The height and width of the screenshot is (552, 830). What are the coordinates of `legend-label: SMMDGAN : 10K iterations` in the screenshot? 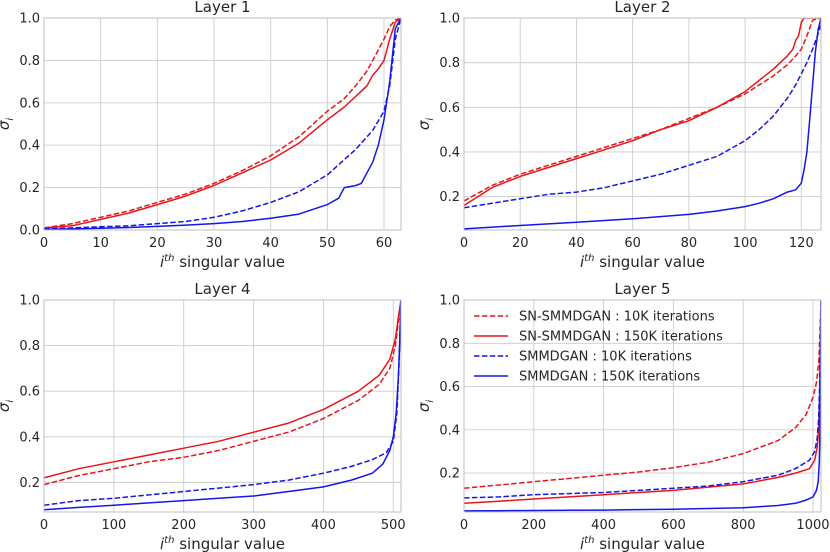 It's located at (605, 357).